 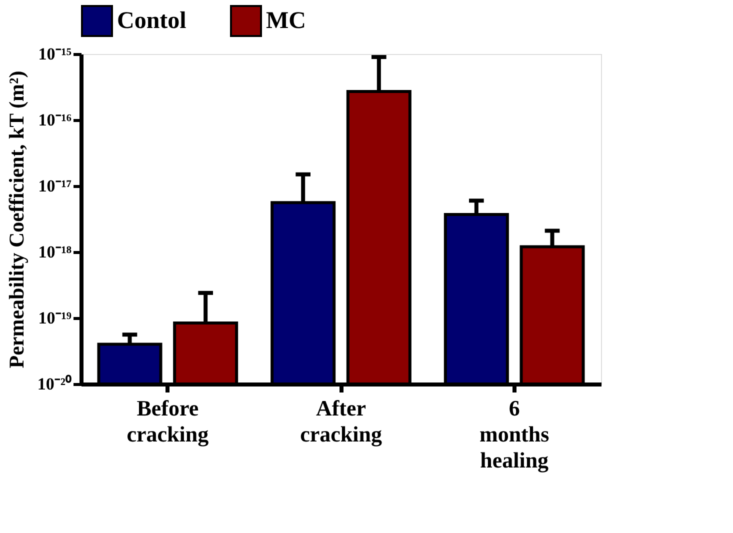 I want to click on y-tick-label: 10⁻¹⁷, so click(x=55, y=186).